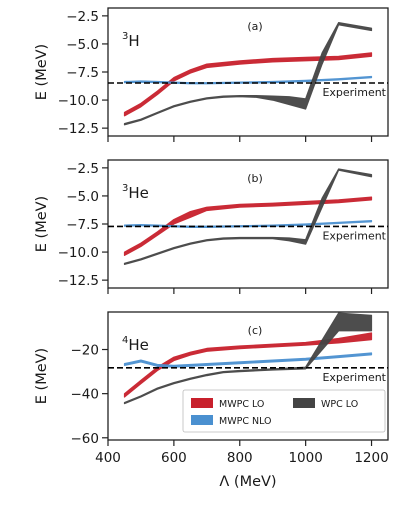  I want to click on x-tick-label: 800, so click(240, 458).